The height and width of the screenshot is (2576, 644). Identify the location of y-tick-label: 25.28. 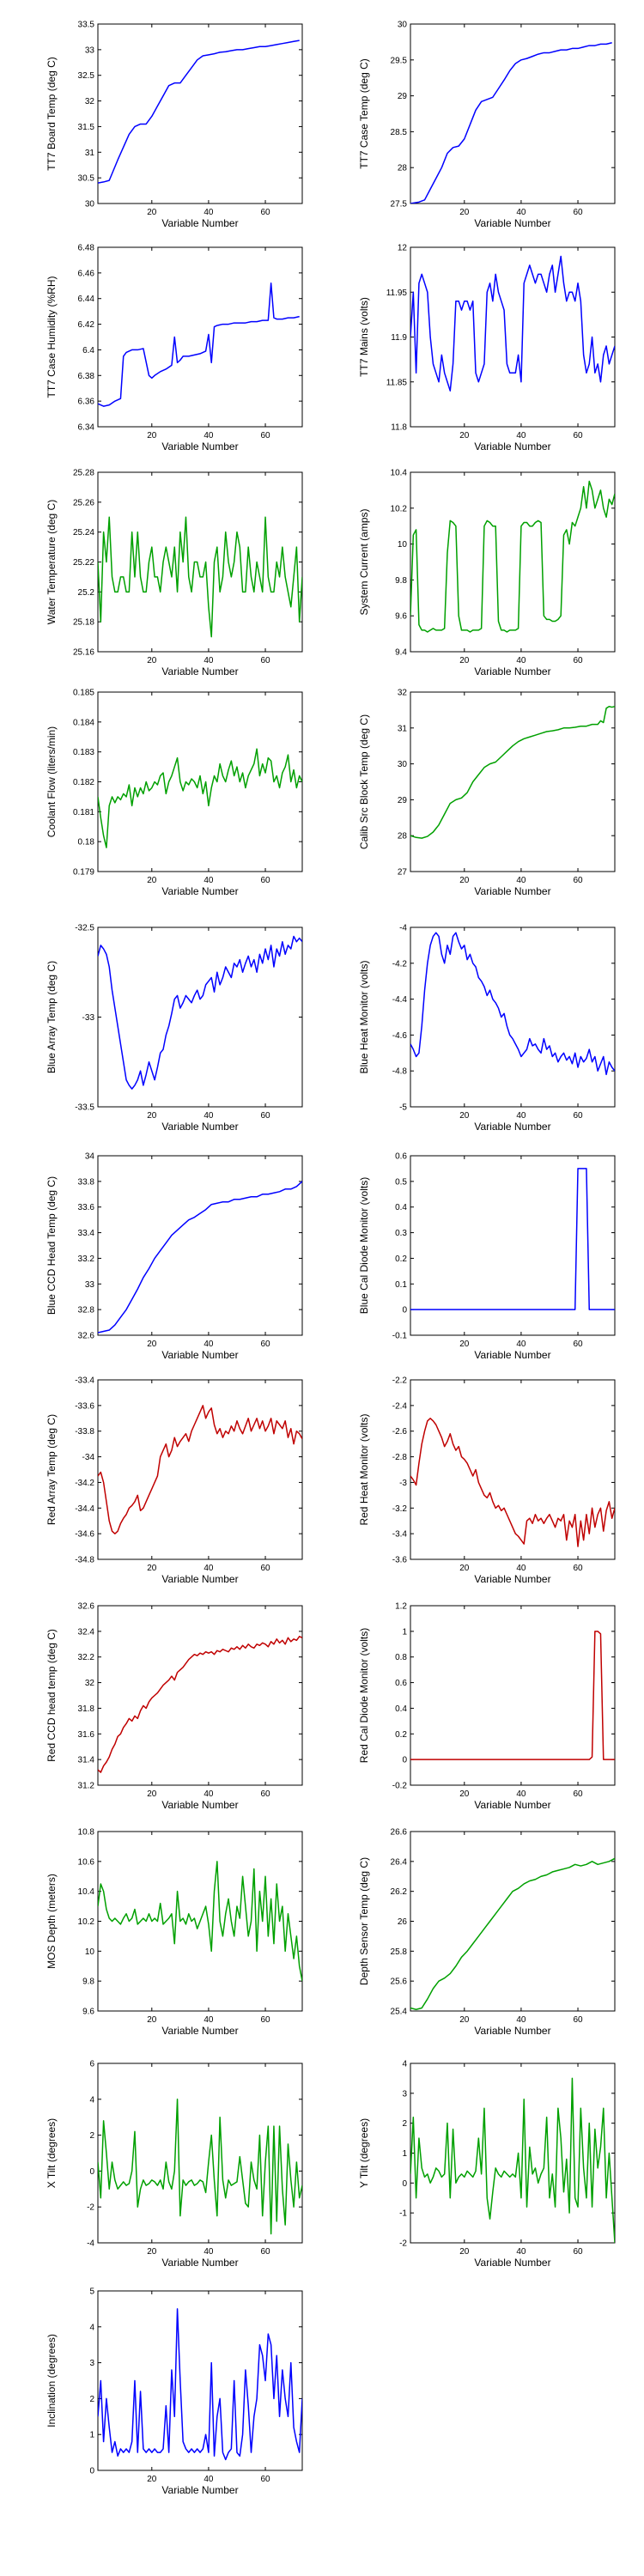
(83, 474).